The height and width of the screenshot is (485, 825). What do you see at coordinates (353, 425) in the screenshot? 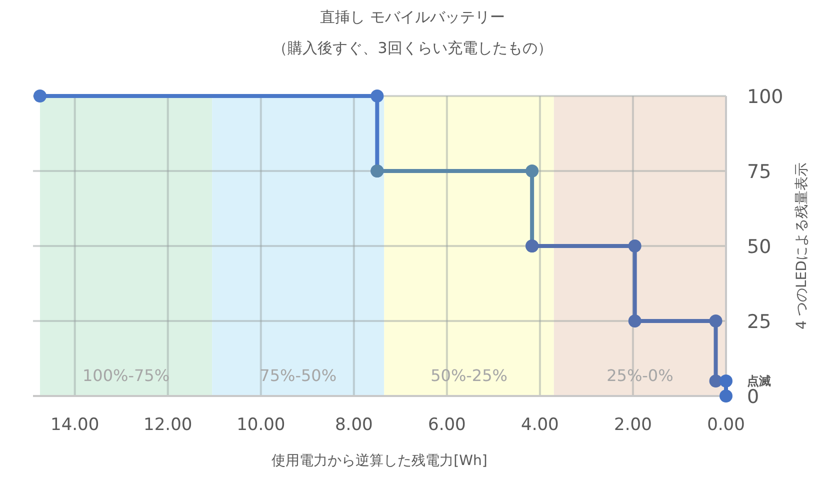
I see `x-tick-label: 8.00` at bounding box center [353, 425].